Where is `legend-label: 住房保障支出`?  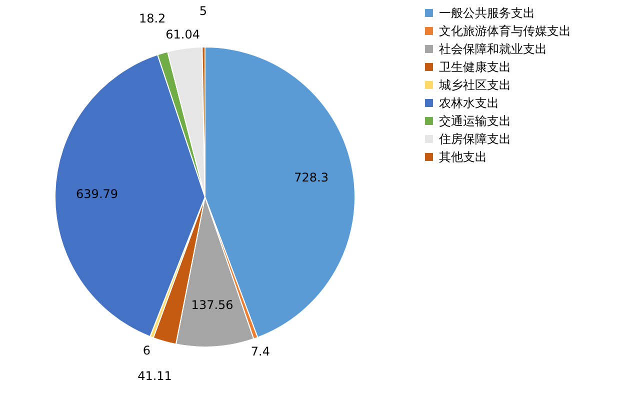 legend-label: 住房保障支出 is located at coordinates (474, 139).